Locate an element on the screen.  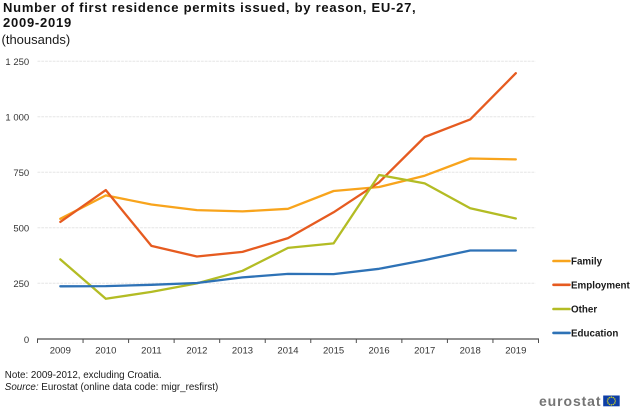
svg-text: 2019 is located at coordinates (515, 351).